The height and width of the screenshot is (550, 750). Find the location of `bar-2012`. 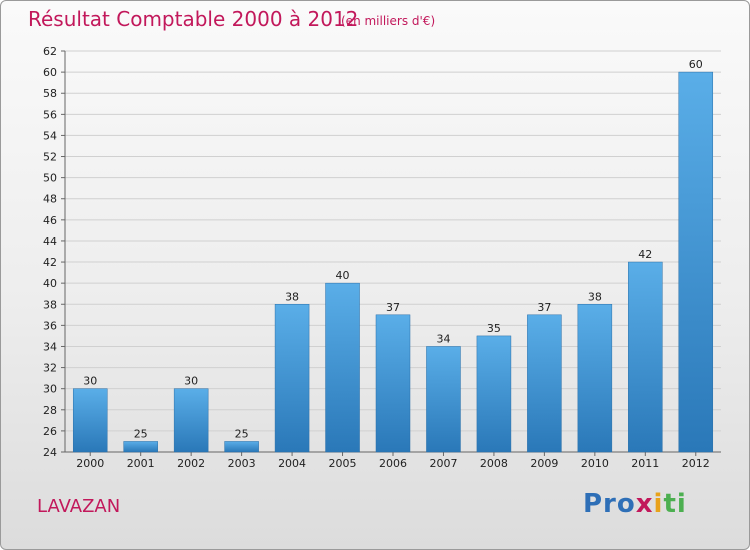

bar-2012 is located at coordinates (696, 262).